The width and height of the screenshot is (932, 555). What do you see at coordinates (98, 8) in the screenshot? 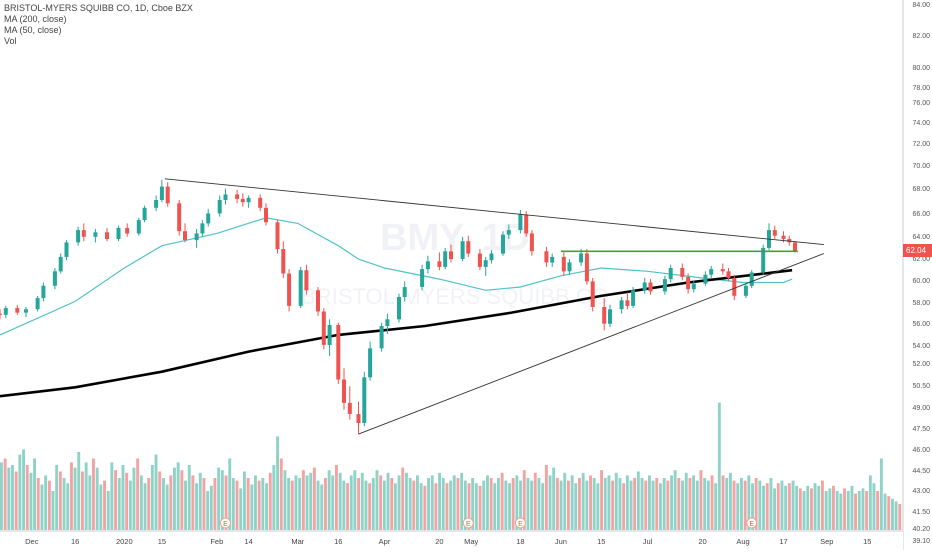
I see `legend-symbol: BRISTOL-MYERS SQUIBB CO, 1D, Cboe BZX` at bounding box center [98, 8].